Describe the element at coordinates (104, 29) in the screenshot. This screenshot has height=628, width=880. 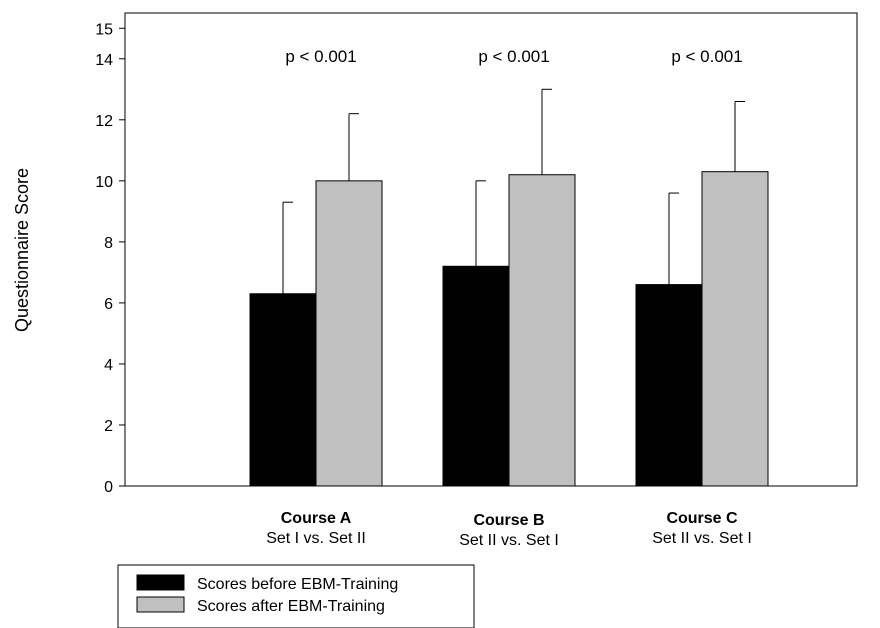
I see `y-tick-label: 15` at that location.